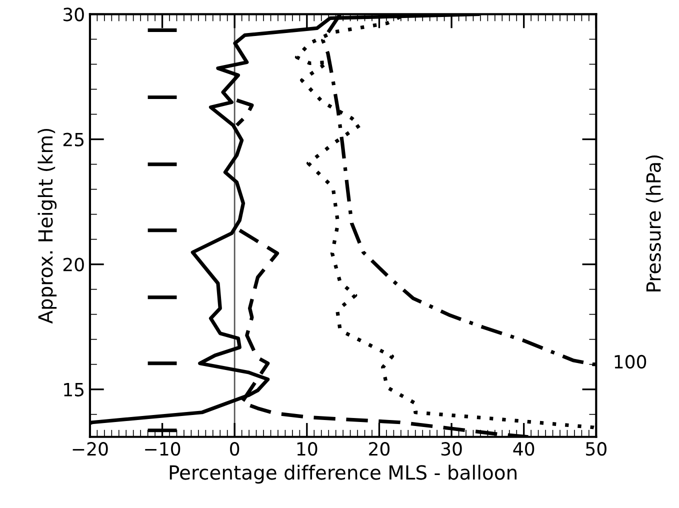 The height and width of the screenshot is (508, 679). I want to click on y-tick-label: 20, so click(73, 265).